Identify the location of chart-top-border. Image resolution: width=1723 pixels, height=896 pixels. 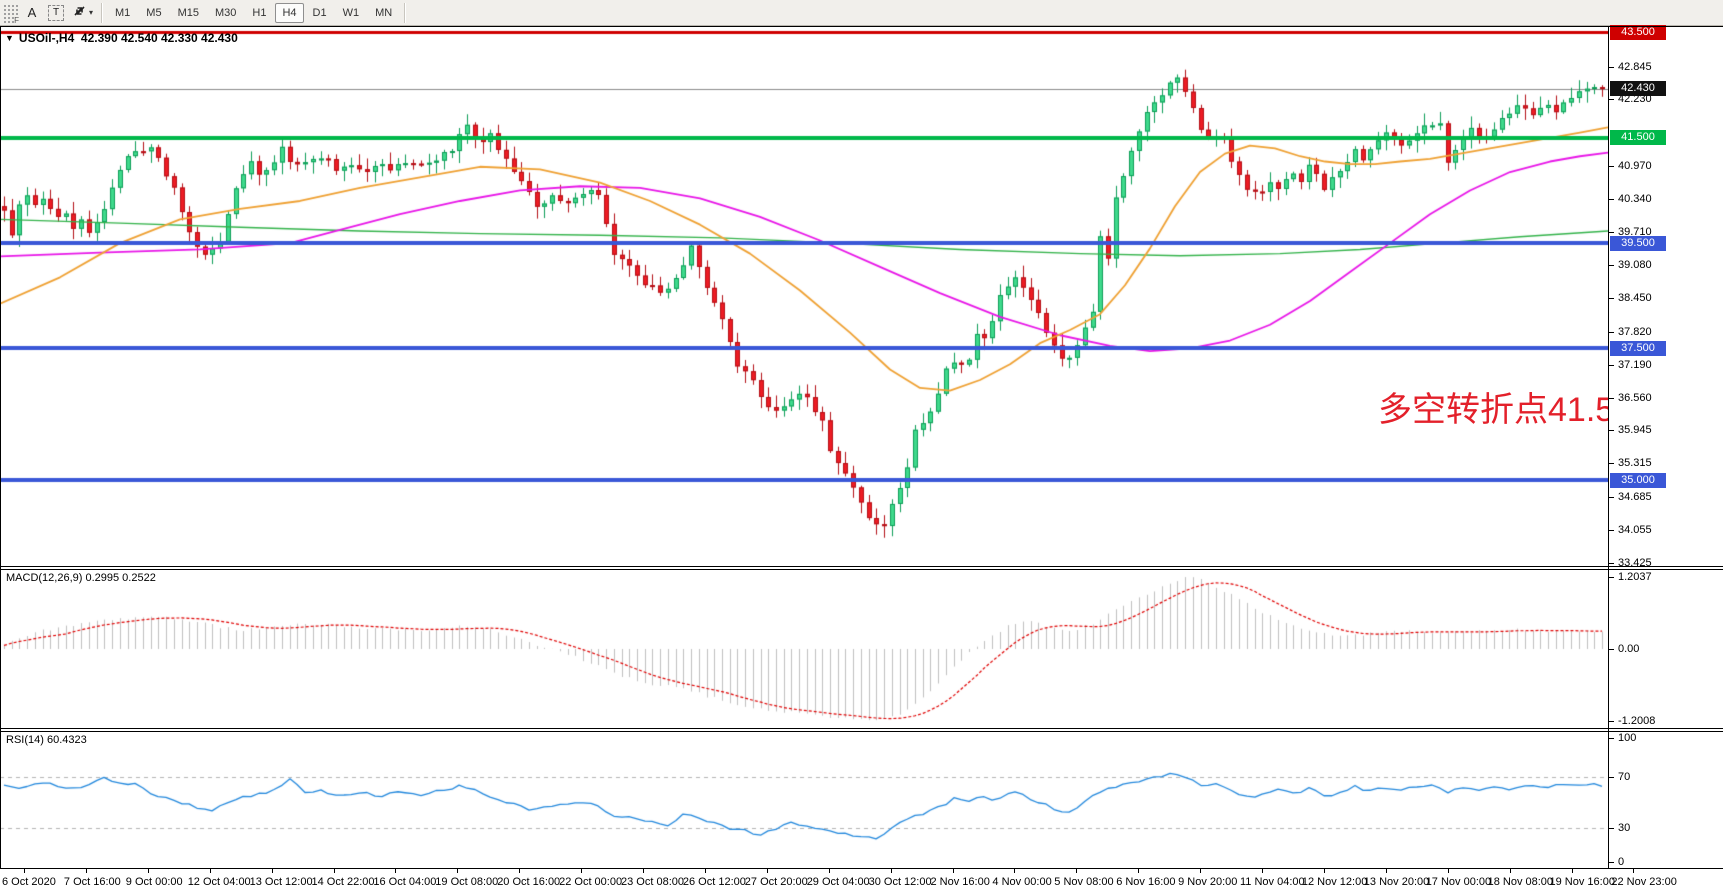
(861, 26).